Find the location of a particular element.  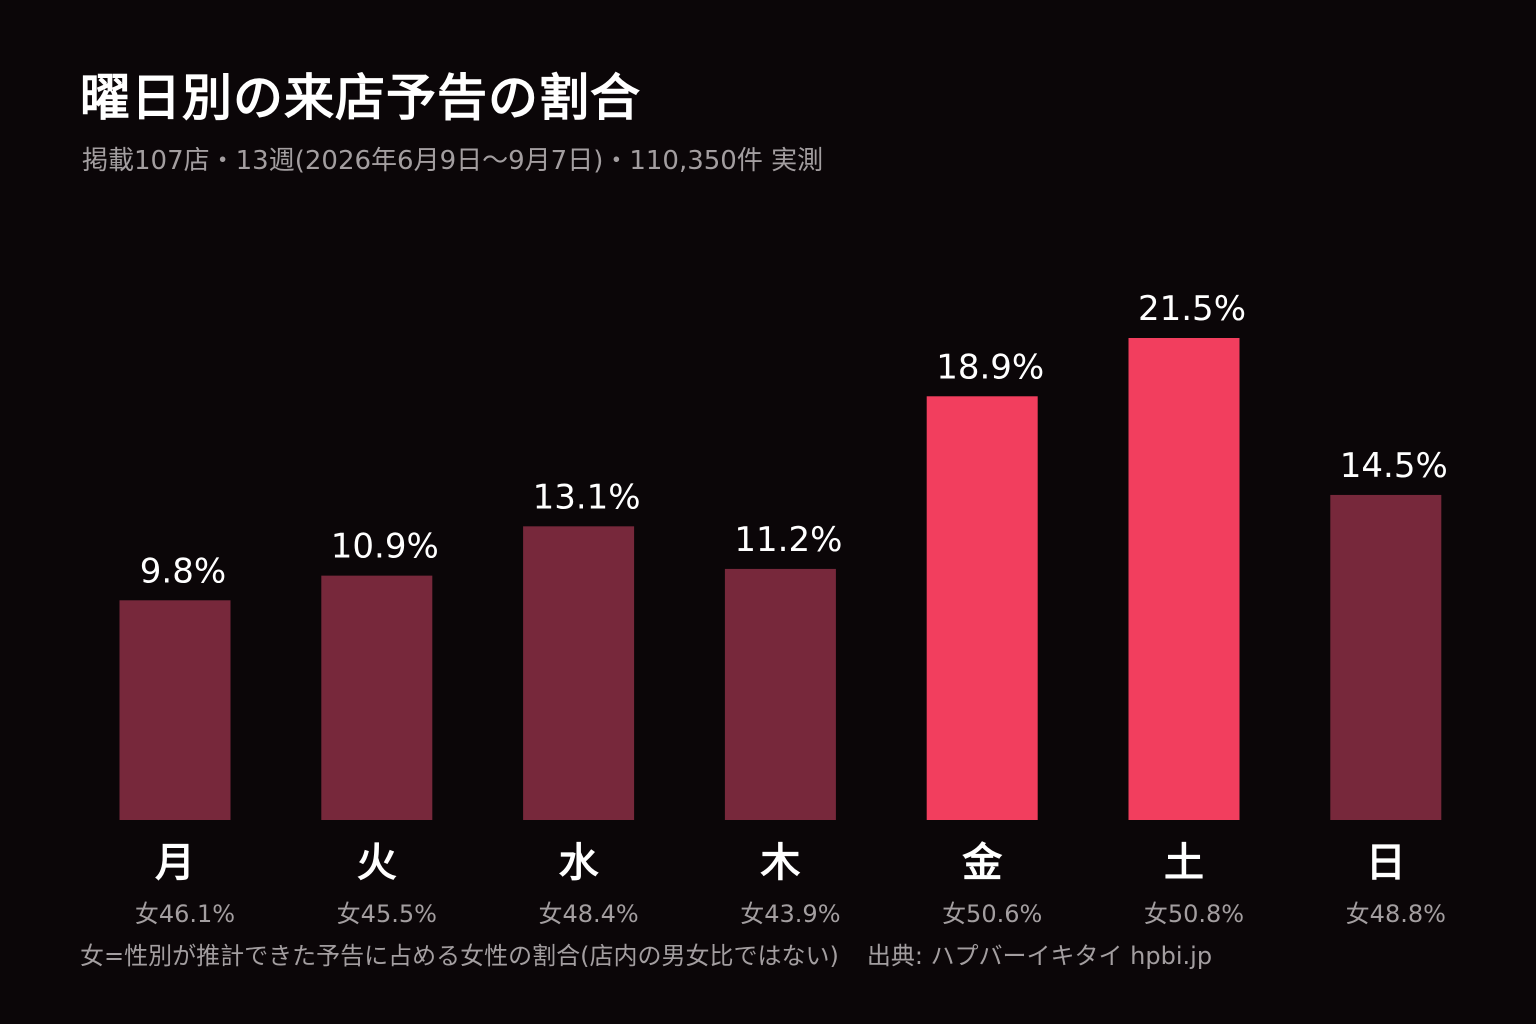

female-share-label: 女45.5% is located at coordinates (387, 914).